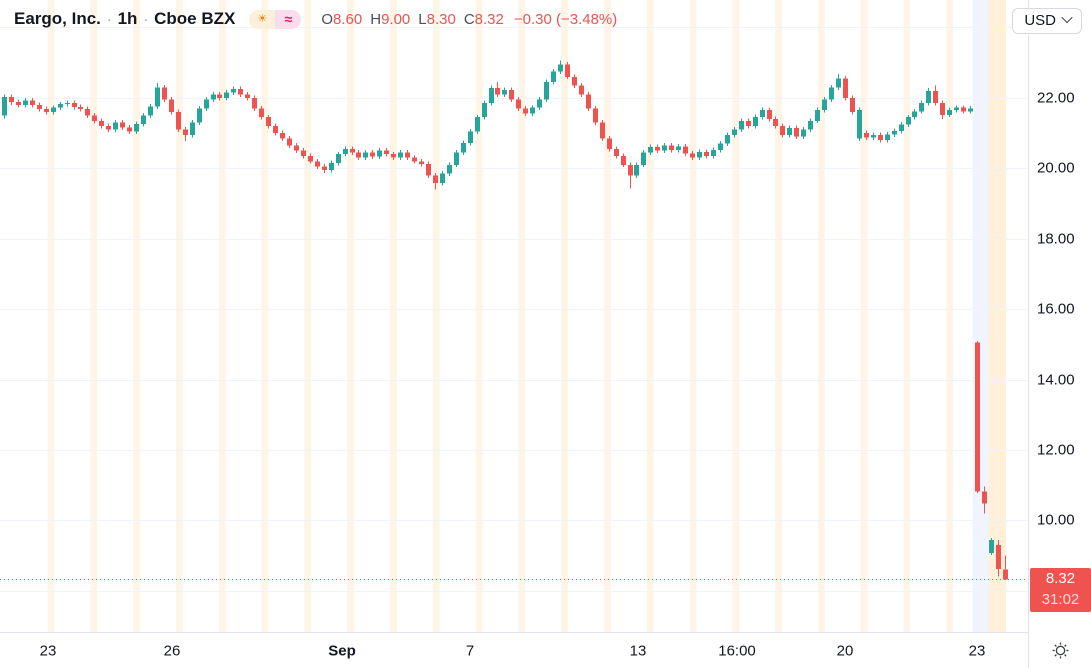 This screenshot has height=668, width=1091. I want to click on time-axis-label: 26, so click(172, 650).